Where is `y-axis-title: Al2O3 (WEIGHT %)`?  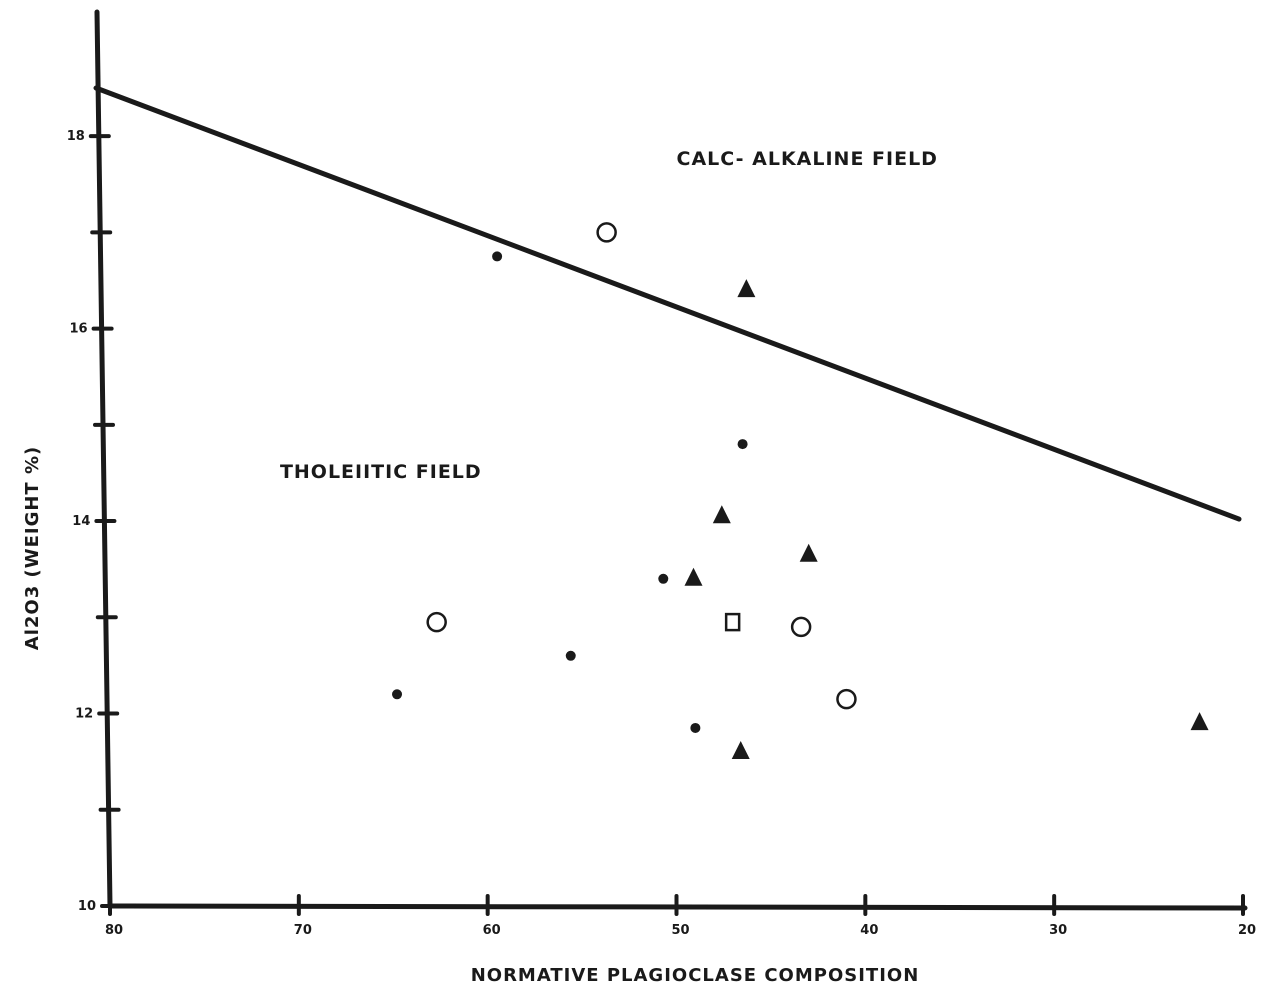
y-axis-title: Al2O3 (WEIGHT %) is located at coordinates (32, 548).